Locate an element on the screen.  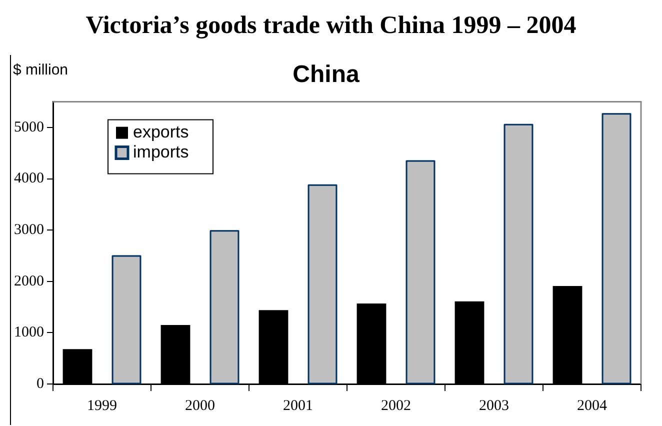
y-tick-label: 5000 is located at coordinates (29, 127).